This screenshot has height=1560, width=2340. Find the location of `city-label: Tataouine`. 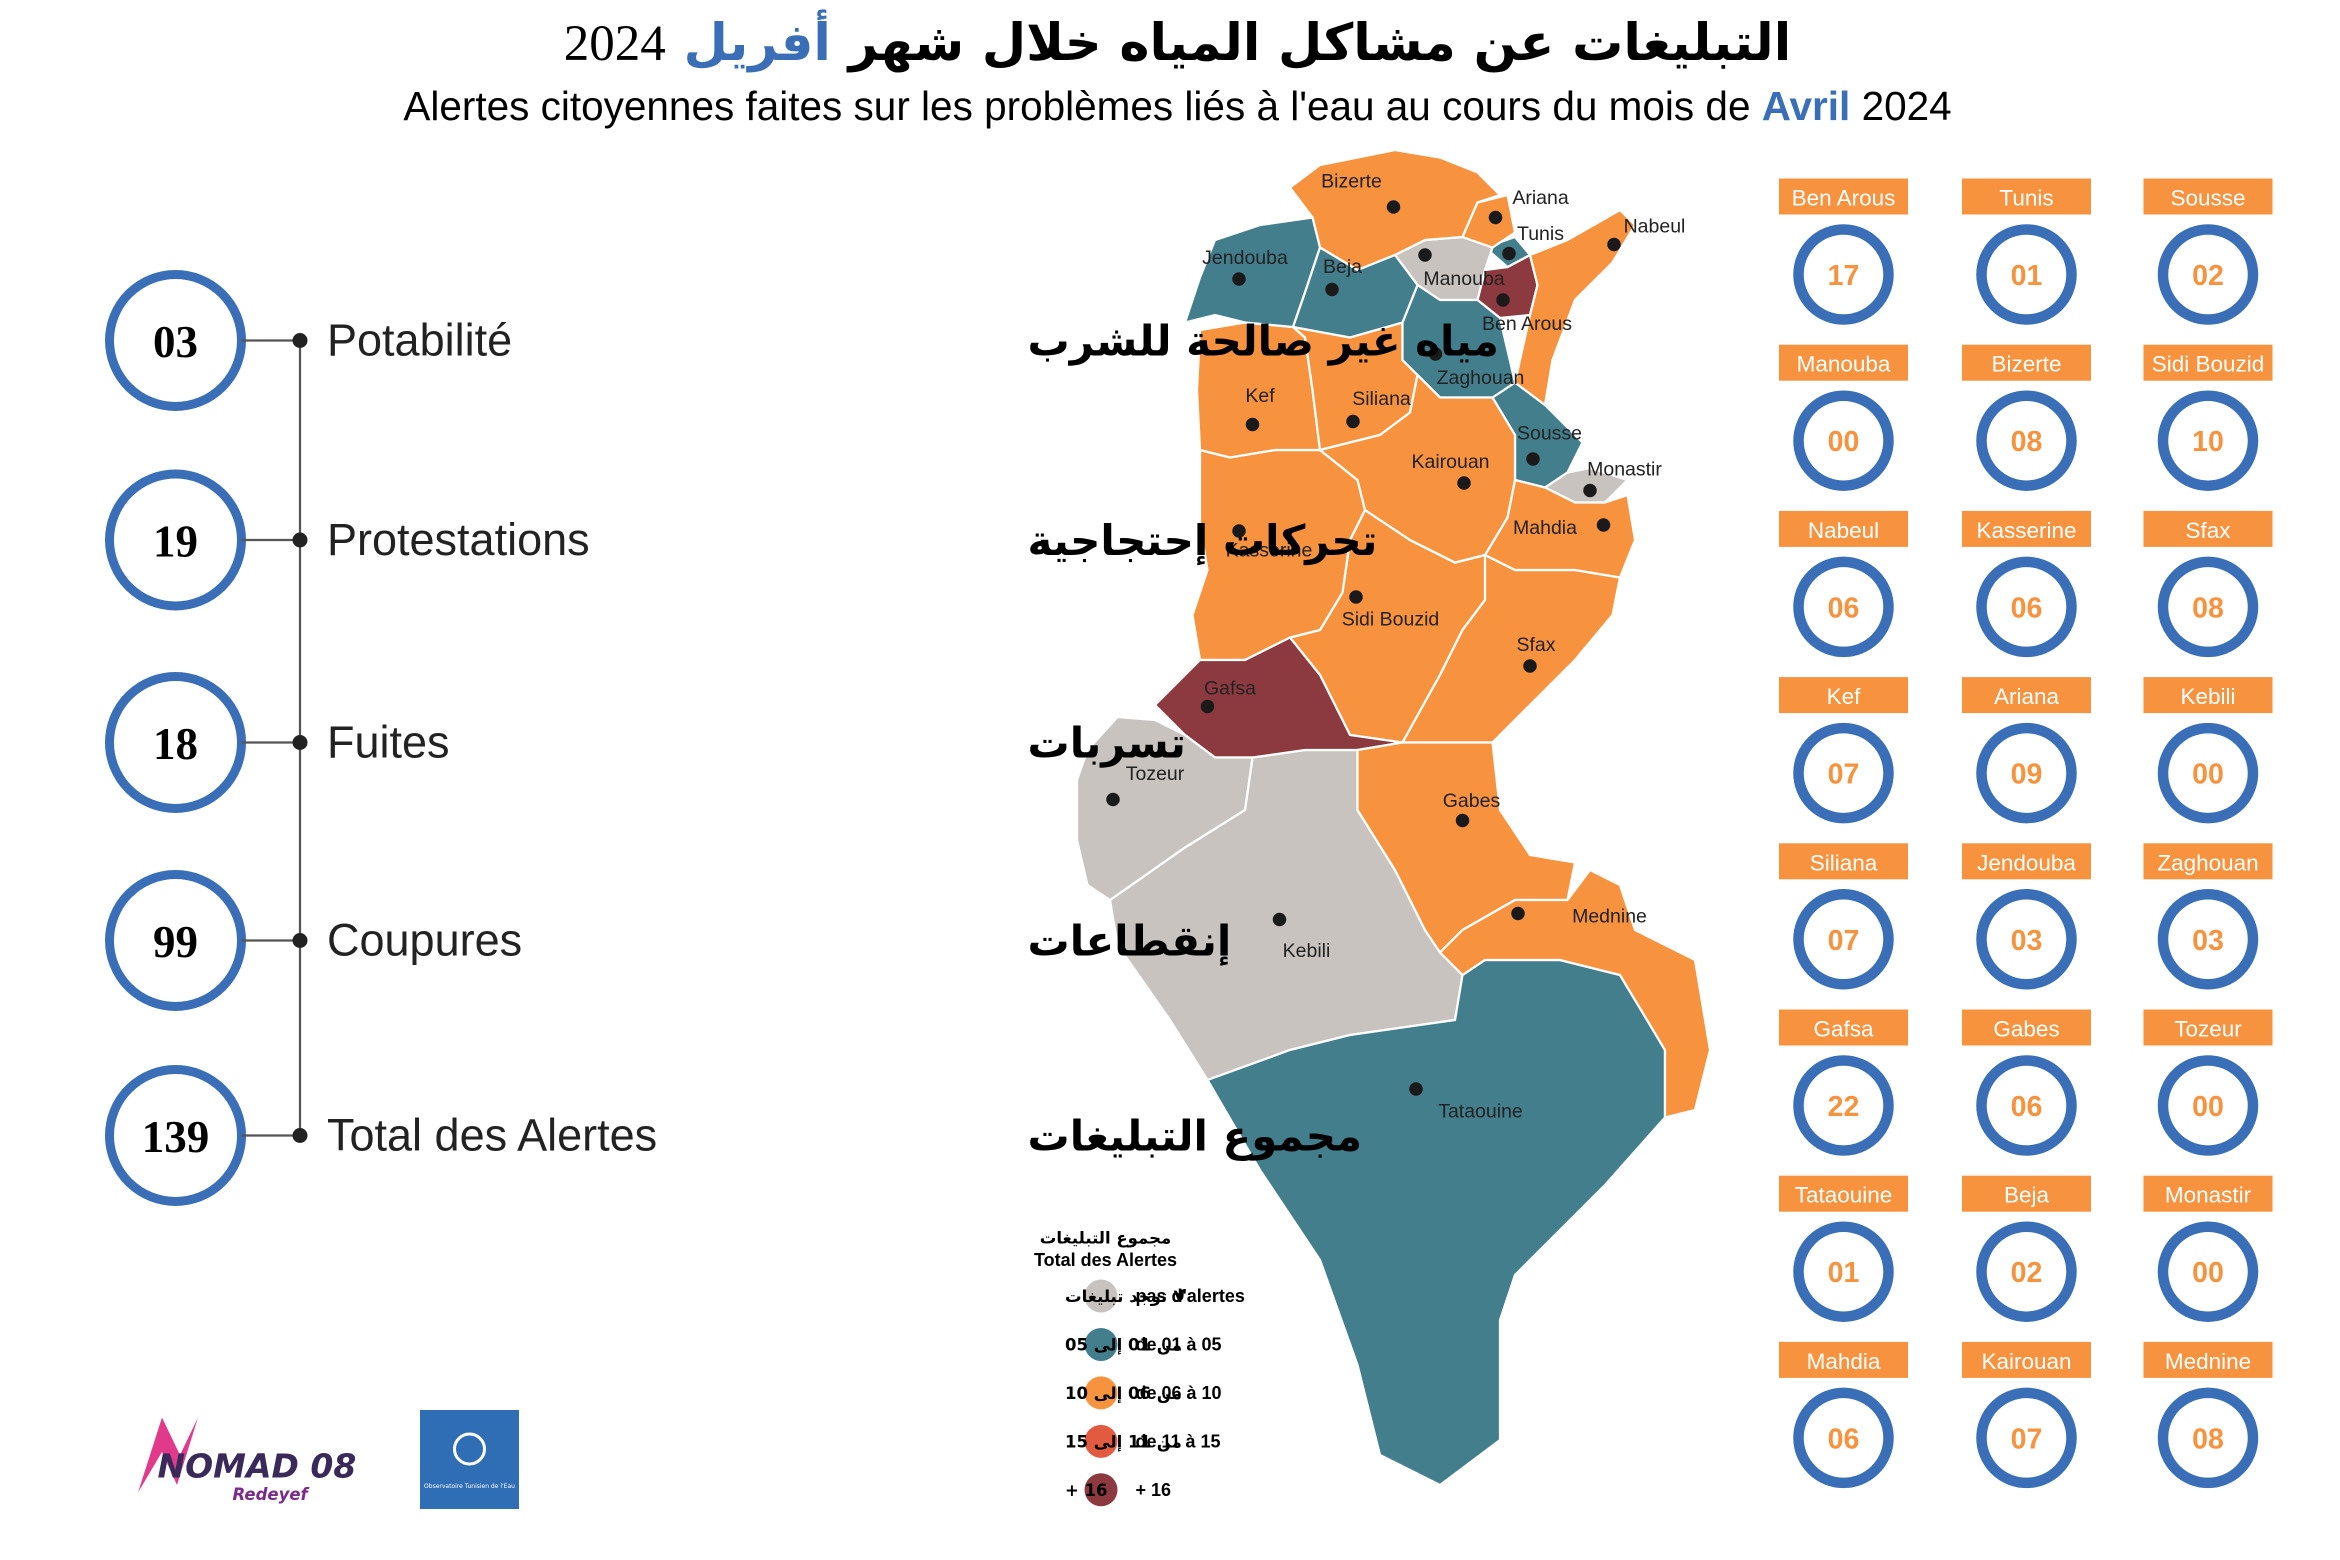

city-label: Tataouine is located at coordinates (1480, 1112).